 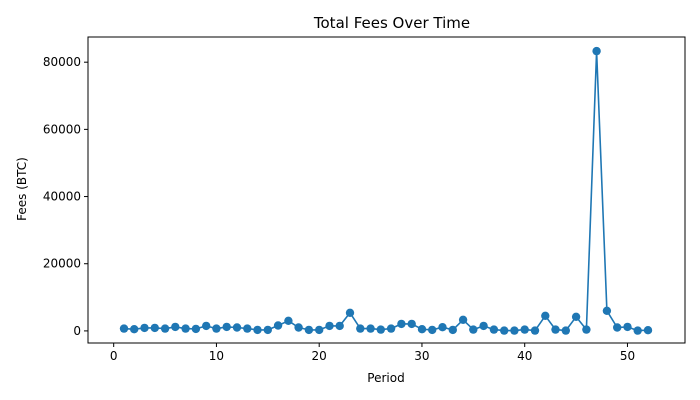 What do you see at coordinates (62, 264) in the screenshot?
I see `y-tick-label: 20000` at bounding box center [62, 264].